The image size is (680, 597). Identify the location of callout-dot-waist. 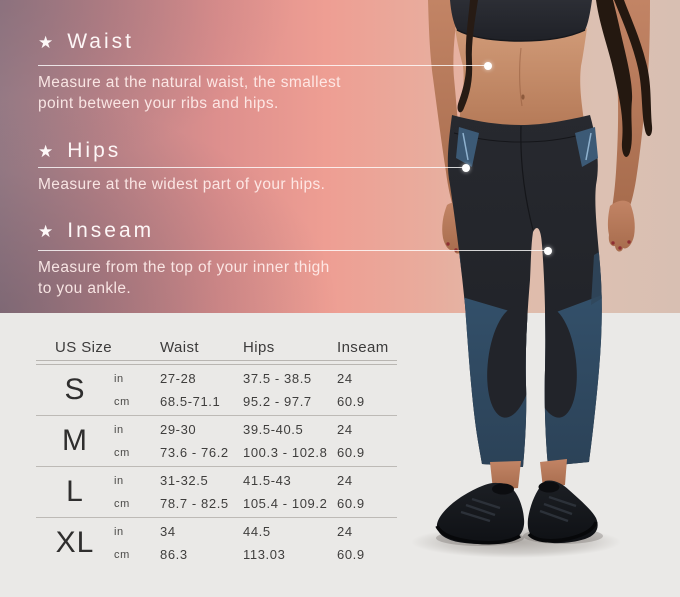
(488, 65).